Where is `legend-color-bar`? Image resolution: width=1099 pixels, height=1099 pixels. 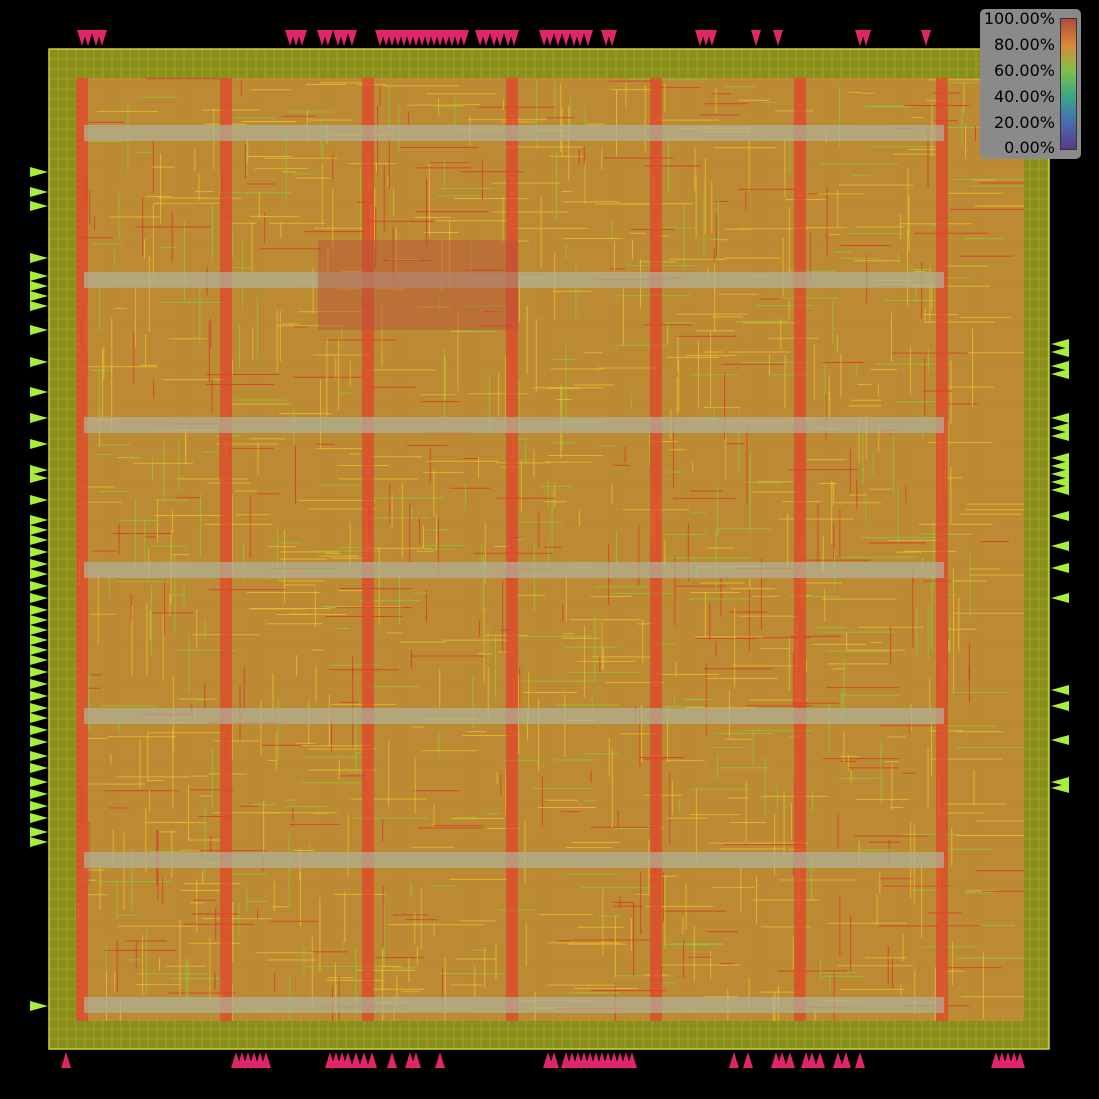 legend-color-bar is located at coordinates (1068, 84).